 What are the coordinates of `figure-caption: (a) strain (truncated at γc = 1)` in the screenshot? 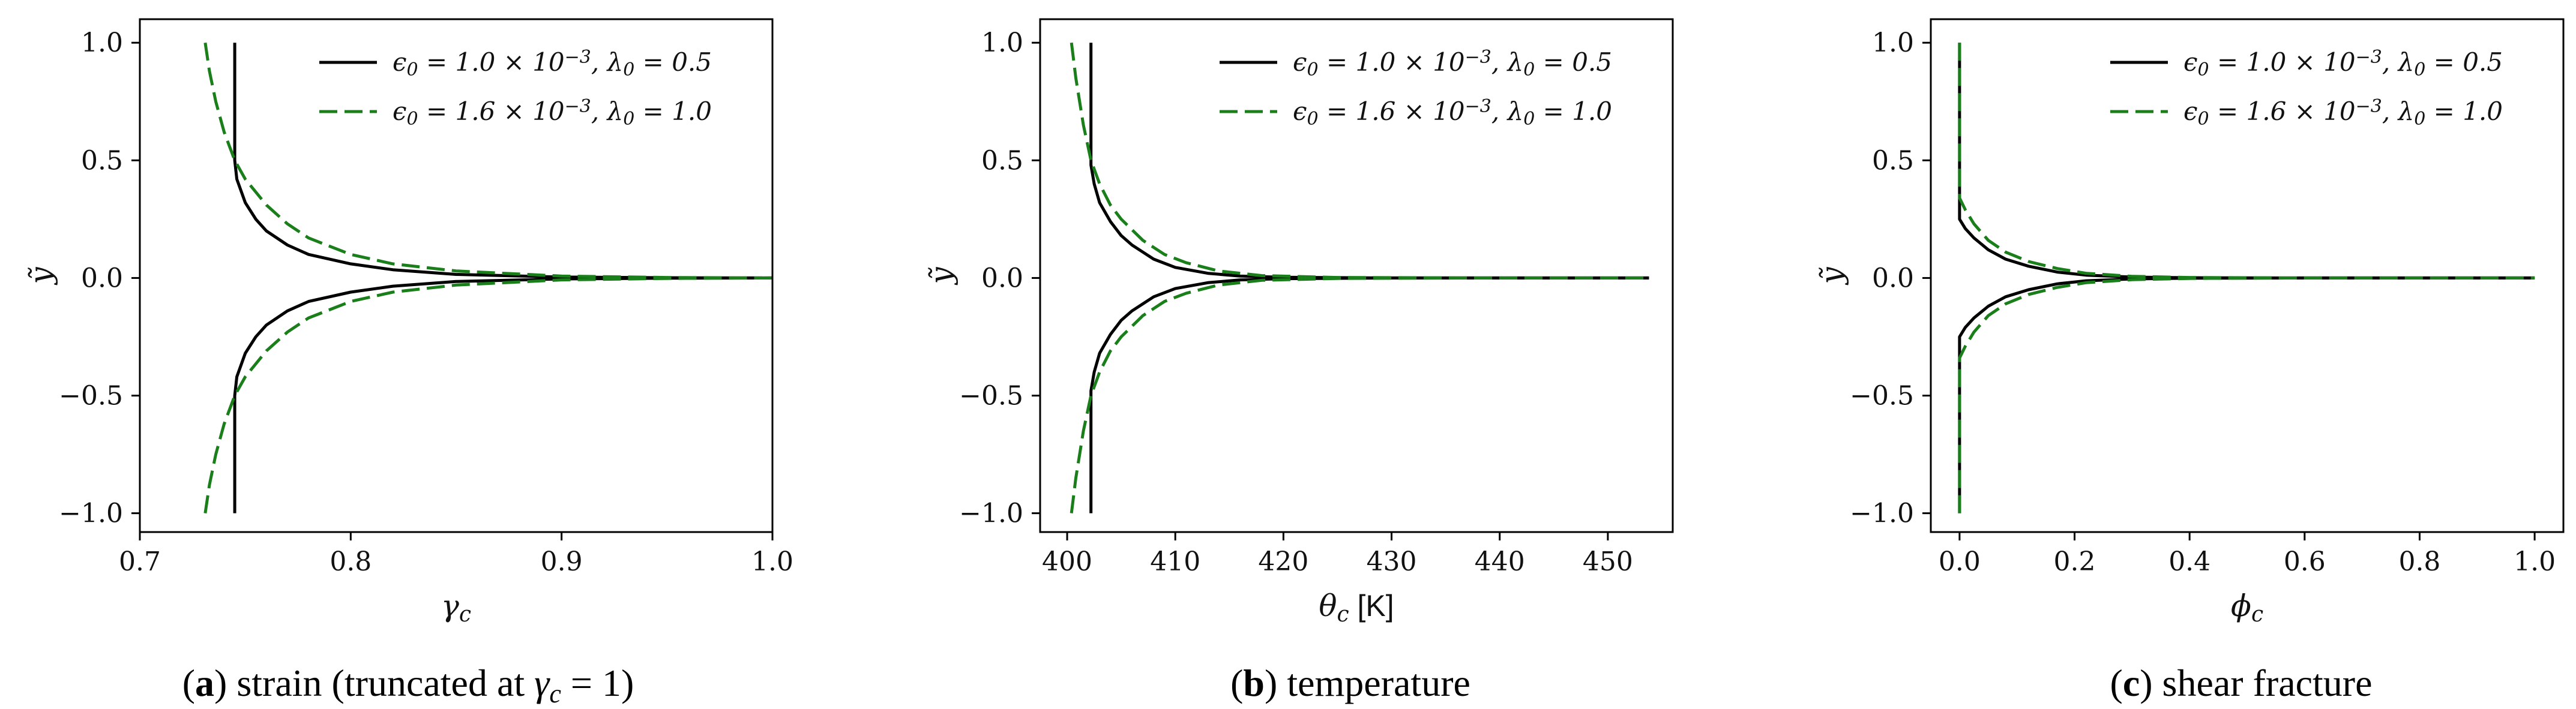 It's located at (408, 685).